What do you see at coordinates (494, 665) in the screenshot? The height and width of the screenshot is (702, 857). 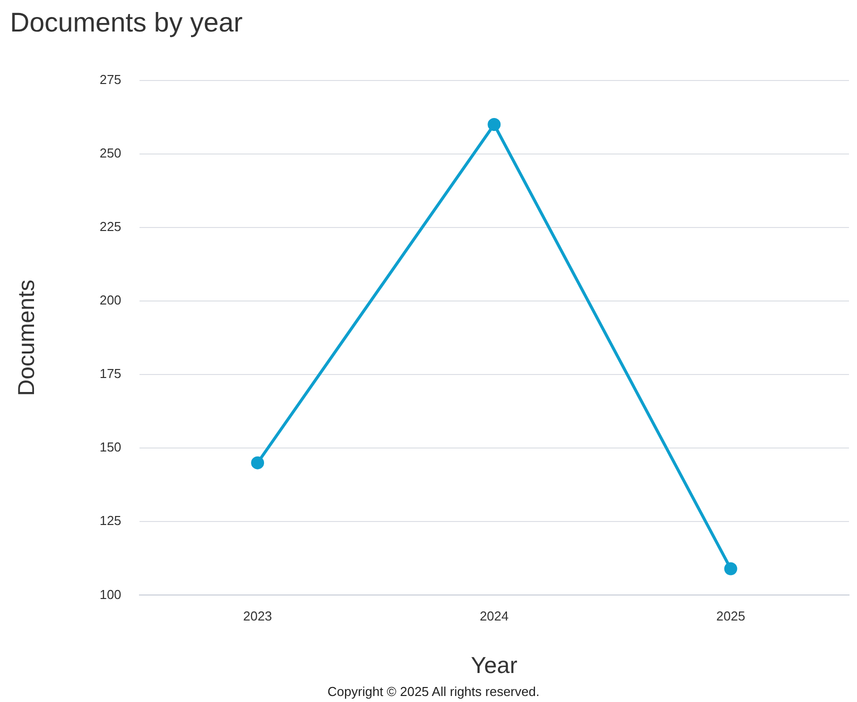 I see `x-axis-title: Year` at bounding box center [494, 665].